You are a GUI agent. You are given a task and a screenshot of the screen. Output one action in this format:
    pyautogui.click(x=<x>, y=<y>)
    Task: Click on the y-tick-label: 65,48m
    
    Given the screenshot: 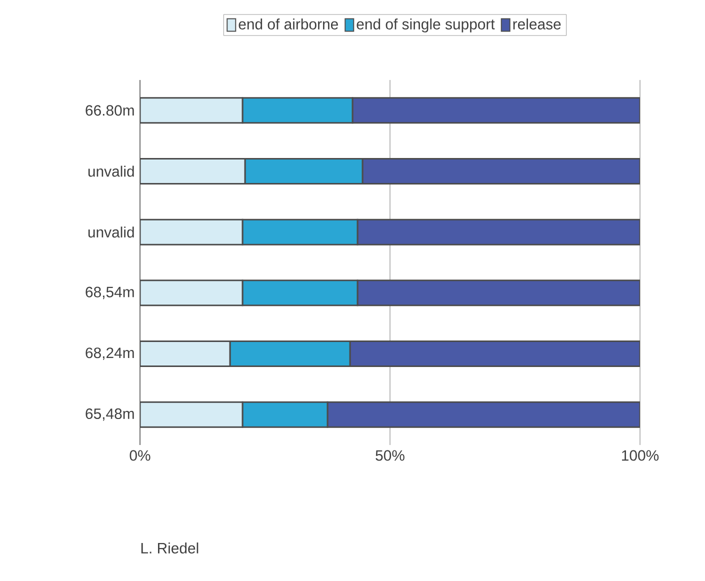 What is the action you would take?
    pyautogui.click(x=110, y=414)
    